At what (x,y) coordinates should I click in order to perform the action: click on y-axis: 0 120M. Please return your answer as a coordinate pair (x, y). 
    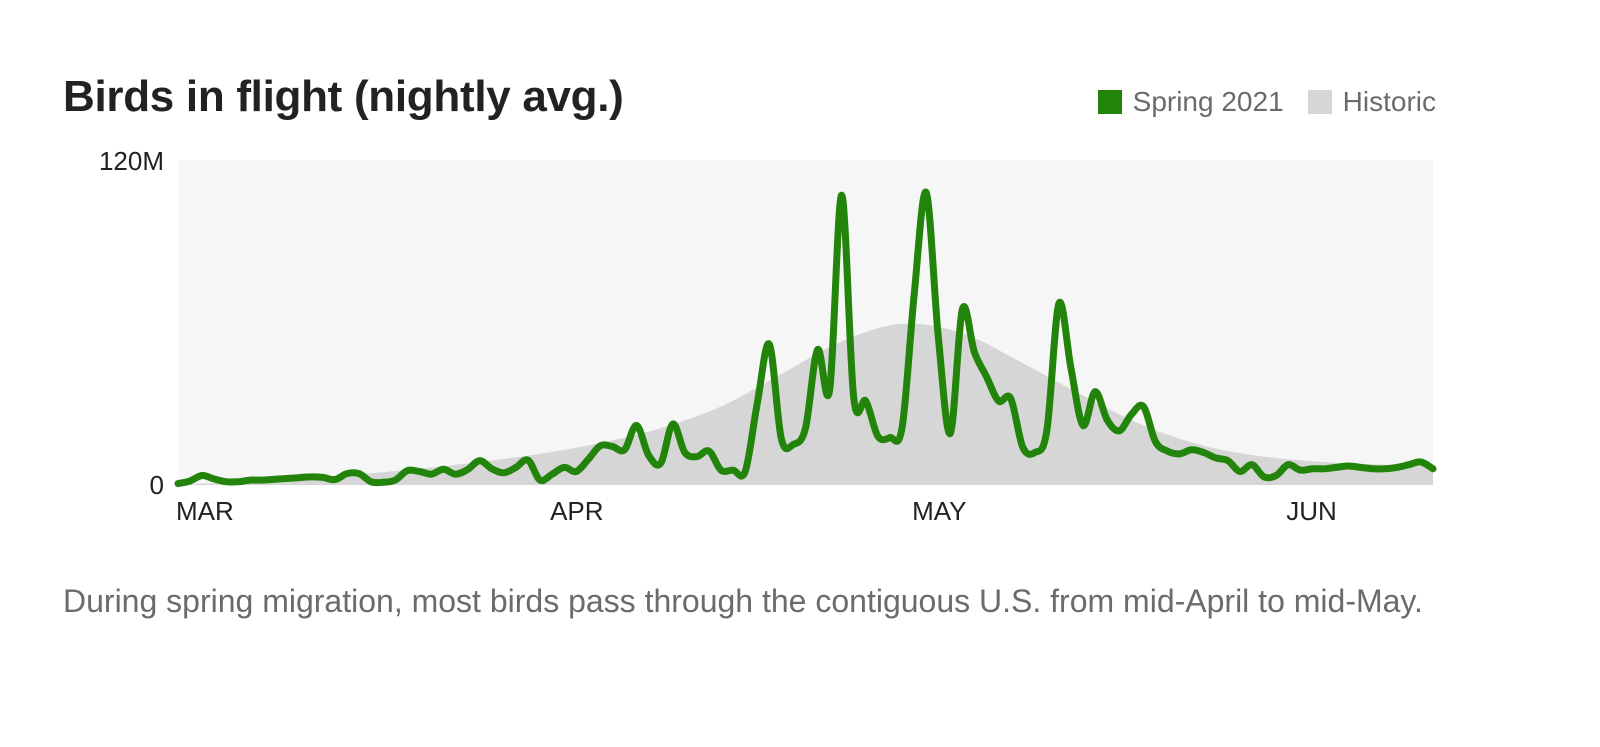
    Looking at the image, I should click on (131, 323).